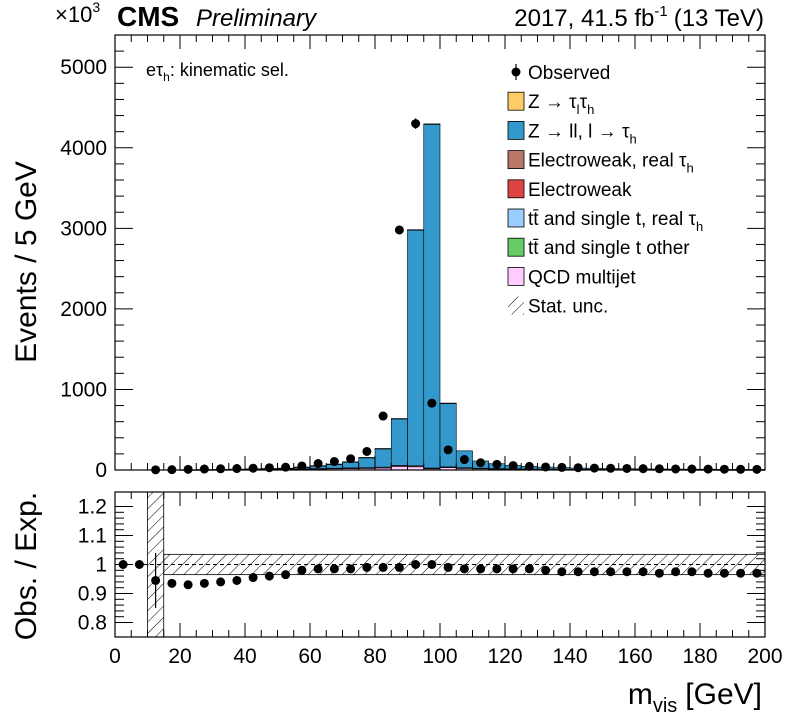  What do you see at coordinates (101, 565) in the screenshot?
I see `ratio-y-tick-label: 1` at bounding box center [101, 565].